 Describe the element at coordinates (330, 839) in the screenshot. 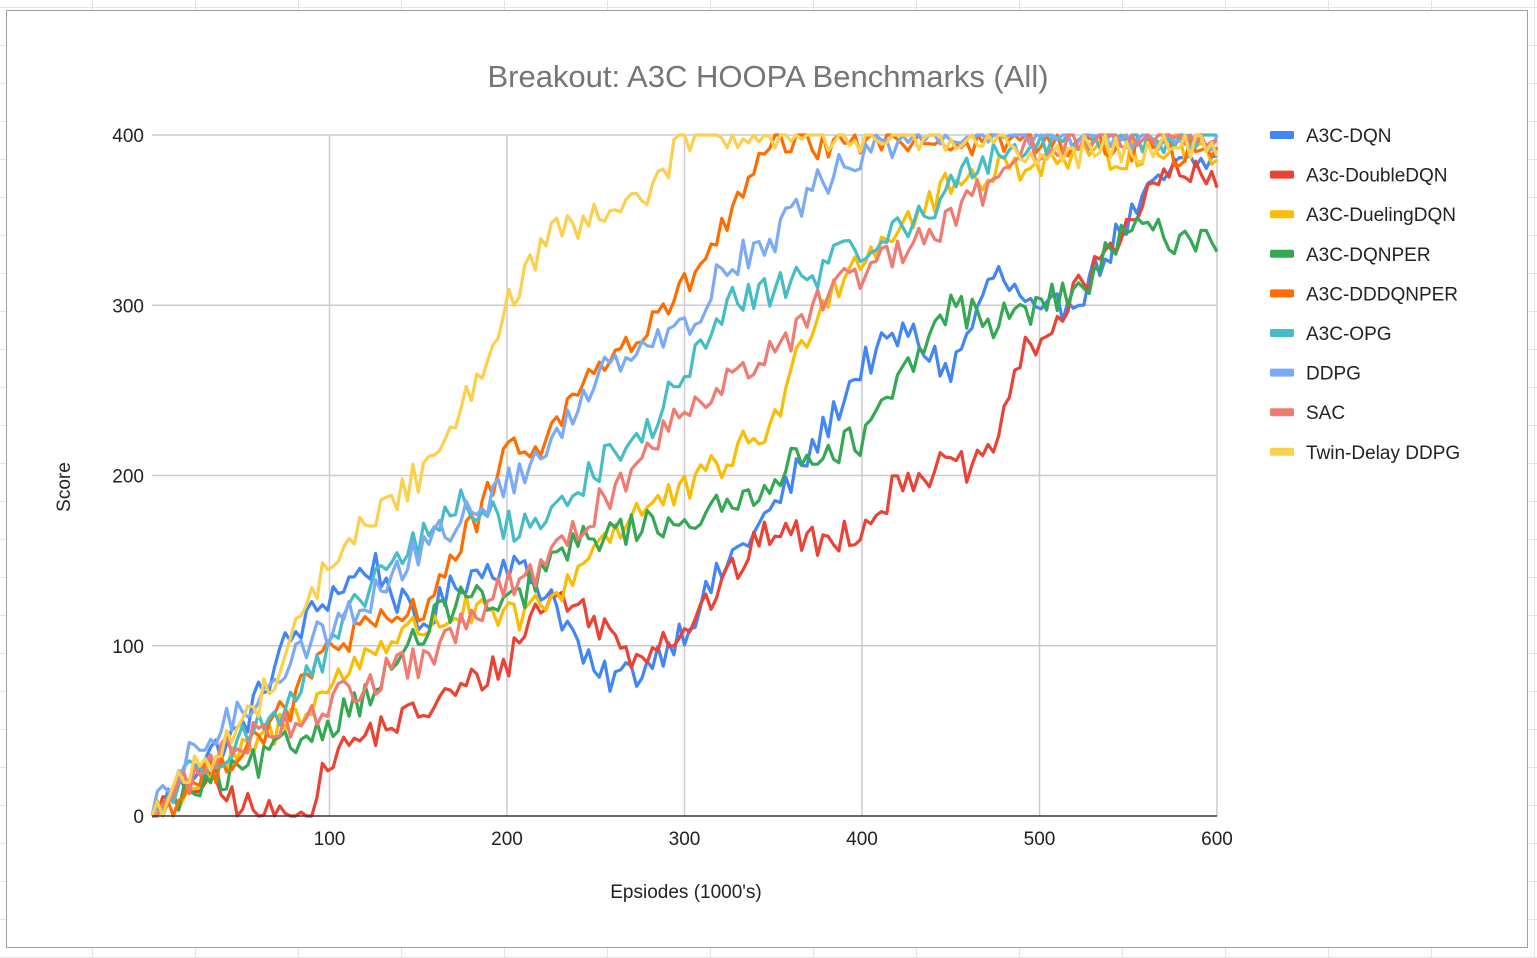

I see `x-tick-label: 100` at that location.